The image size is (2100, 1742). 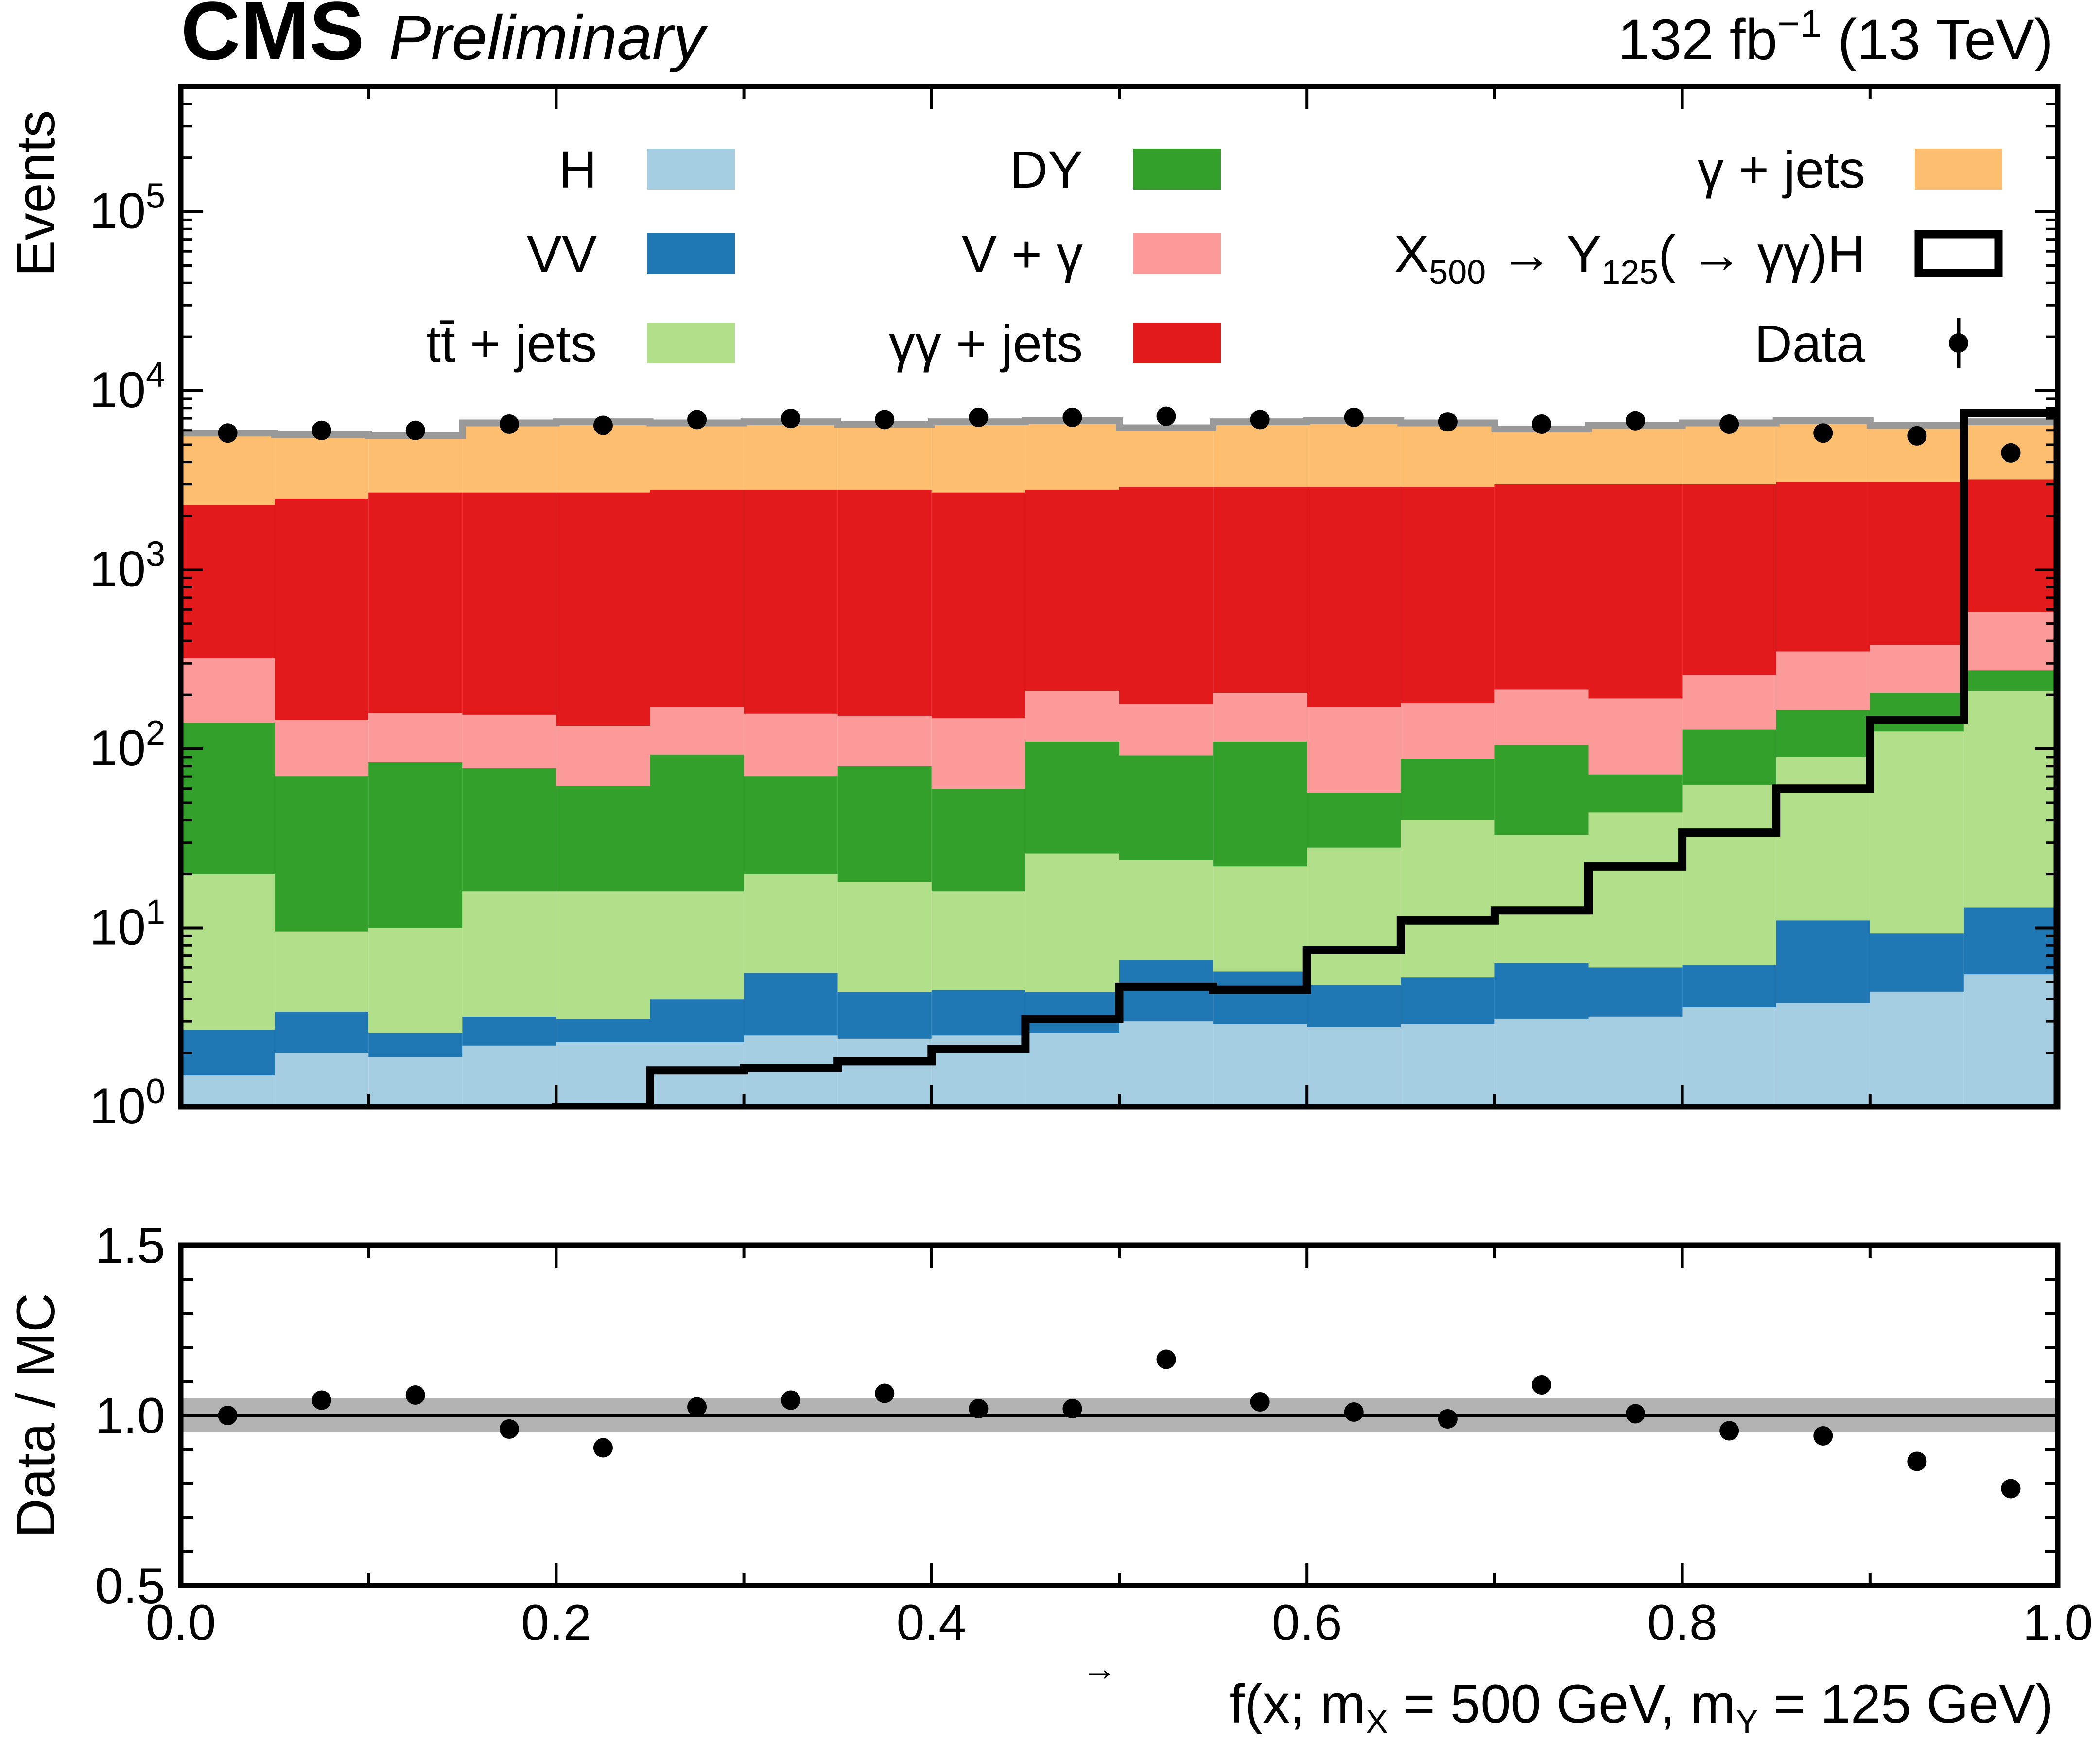 I want to click on ratio-points, so click(x=1119, y=1424).